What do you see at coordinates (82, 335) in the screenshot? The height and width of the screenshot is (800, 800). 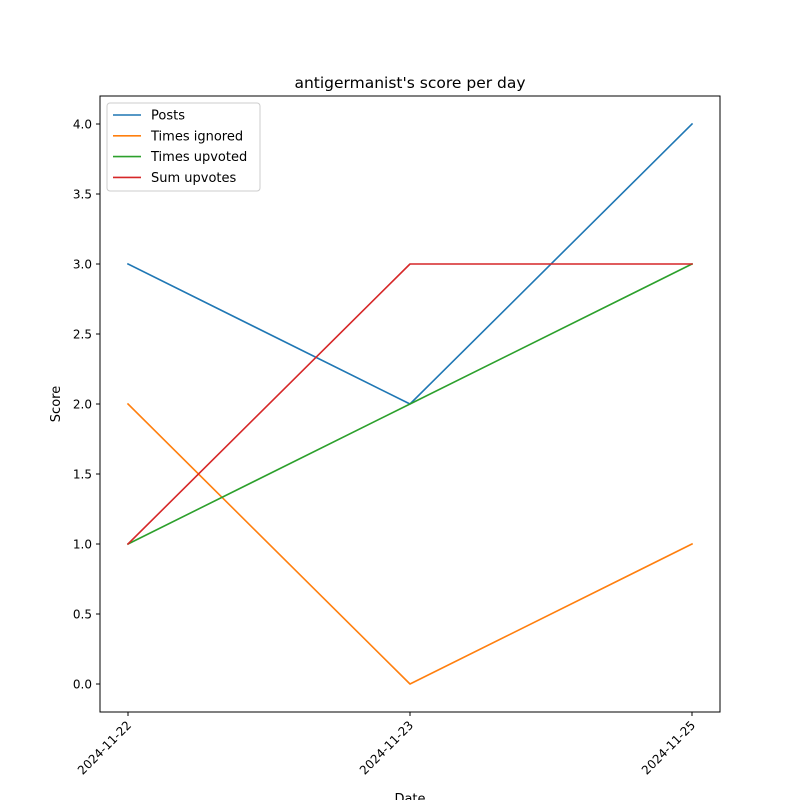 I see `y-tick-label: 2.5` at bounding box center [82, 335].